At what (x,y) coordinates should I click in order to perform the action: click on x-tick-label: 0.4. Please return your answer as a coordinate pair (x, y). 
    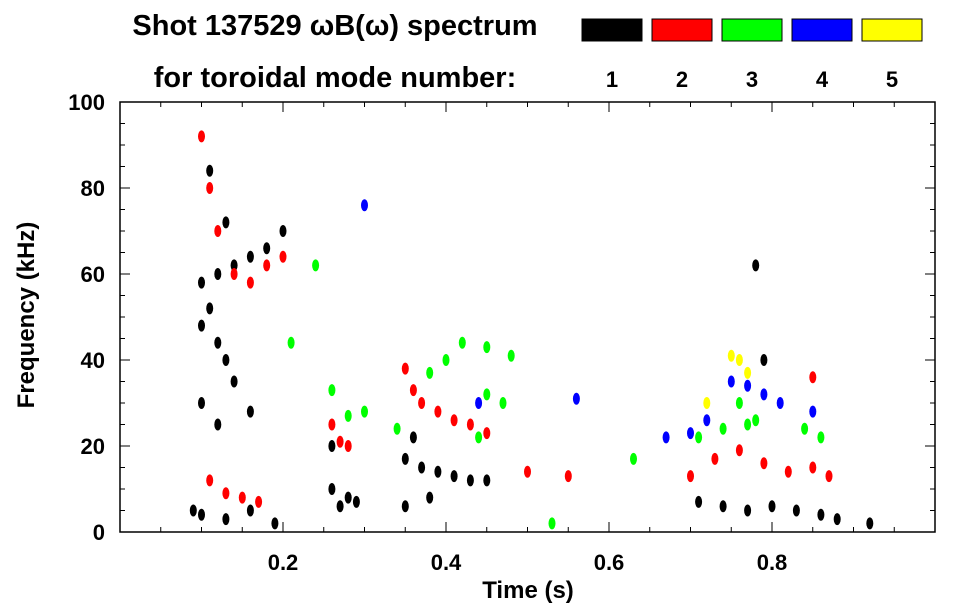
    Looking at the image, I should click on (446, 562).